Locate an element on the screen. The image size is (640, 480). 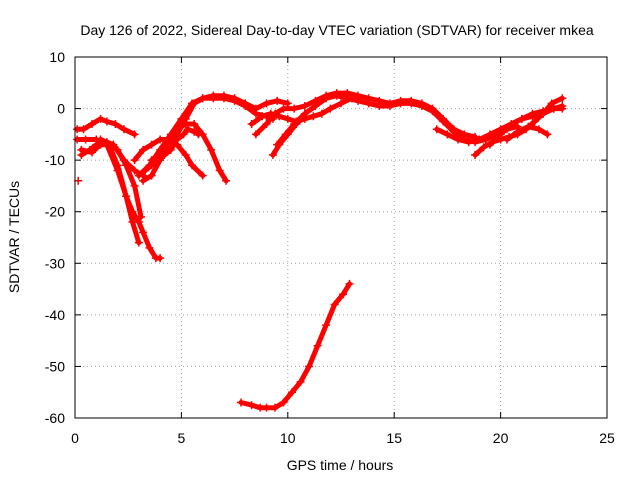
x-tick-label: 5 is located at coordinates (182, 438).